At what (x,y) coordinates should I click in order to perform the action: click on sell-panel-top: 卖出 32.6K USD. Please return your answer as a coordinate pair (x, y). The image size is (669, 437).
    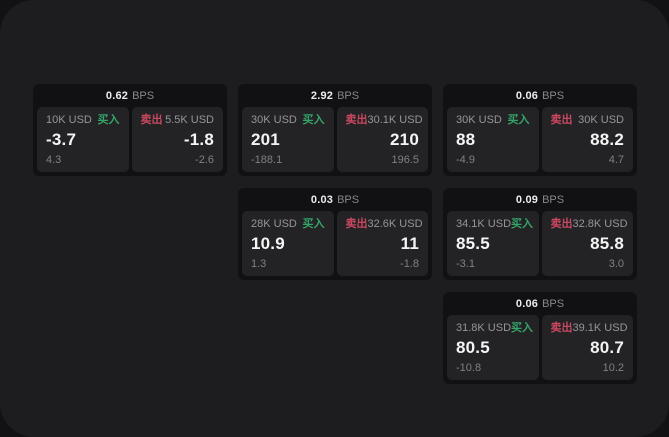
    Looking at the image, I should click on (384, 224).